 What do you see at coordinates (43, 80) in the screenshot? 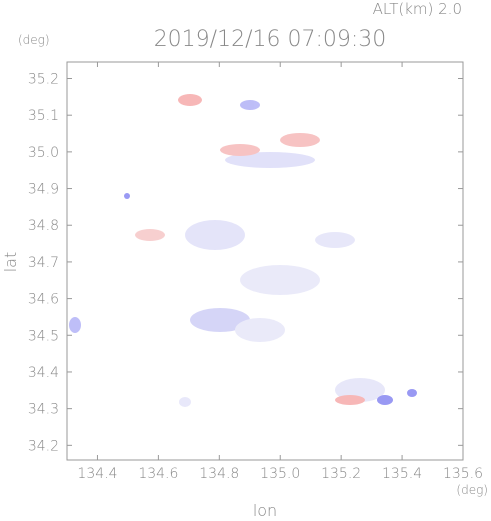
I see `y-tick-label: 35.2` at bounding box center [43, 80].